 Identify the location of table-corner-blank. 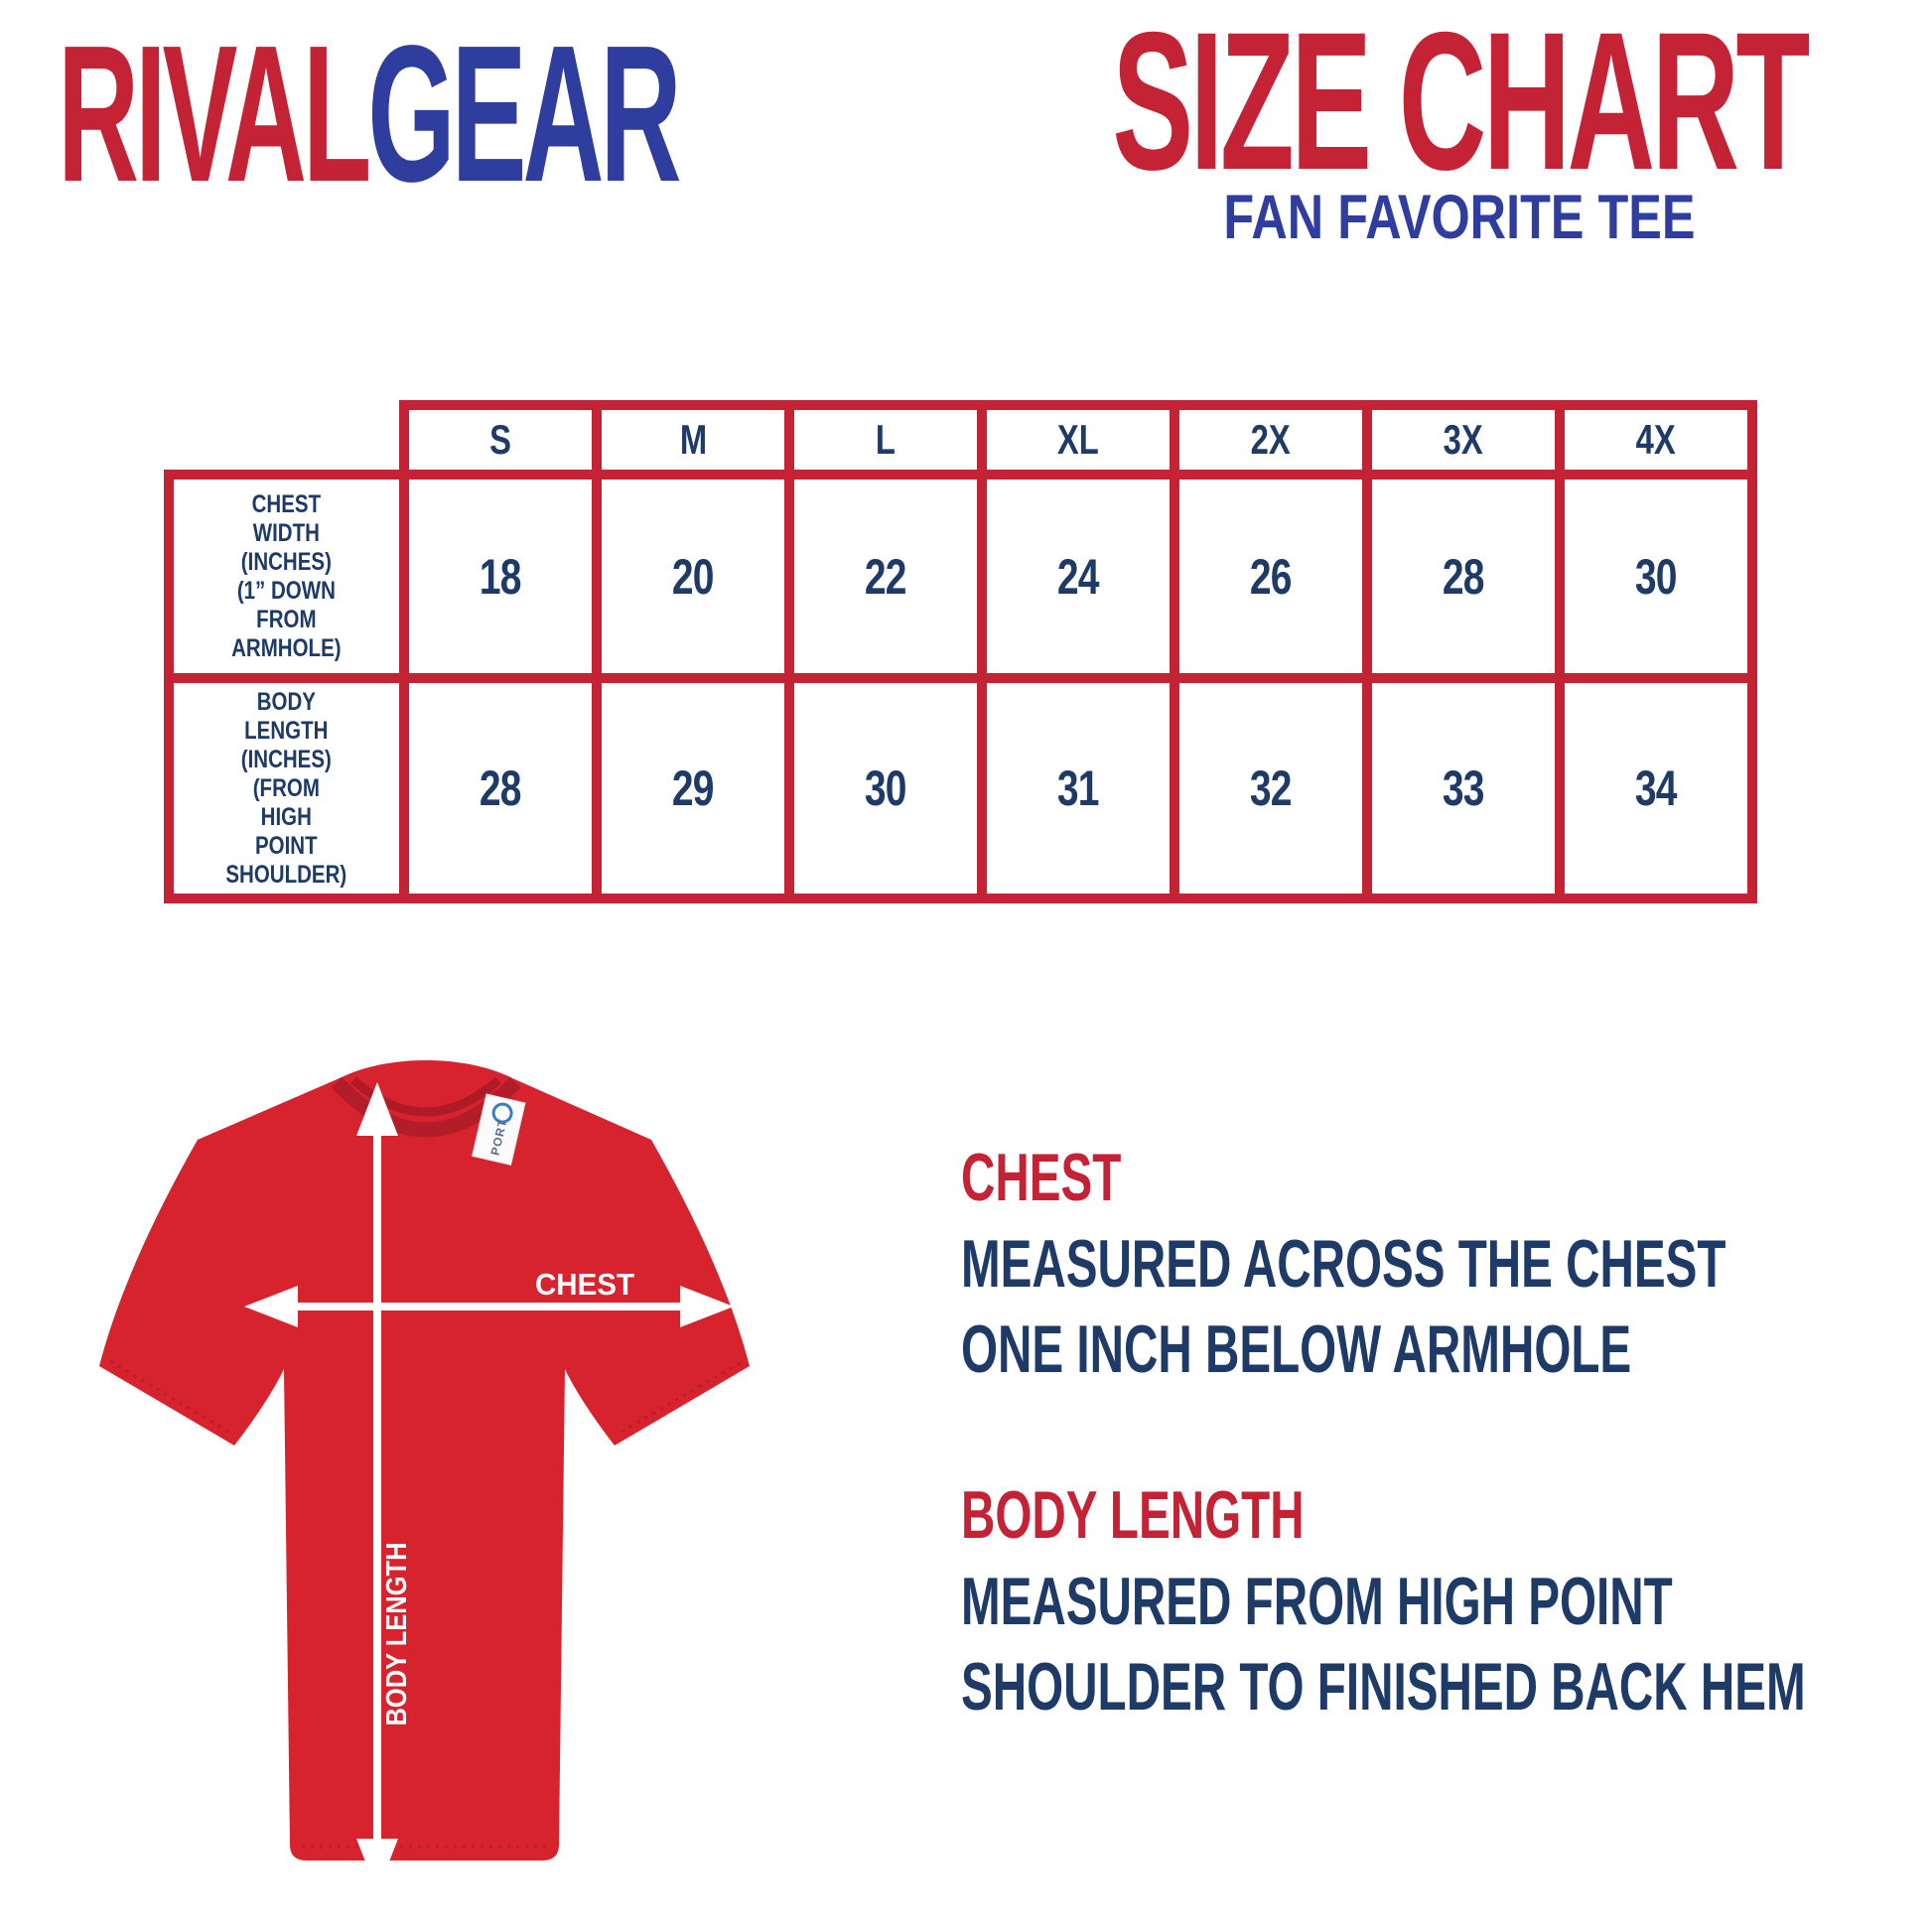
(286, 440).